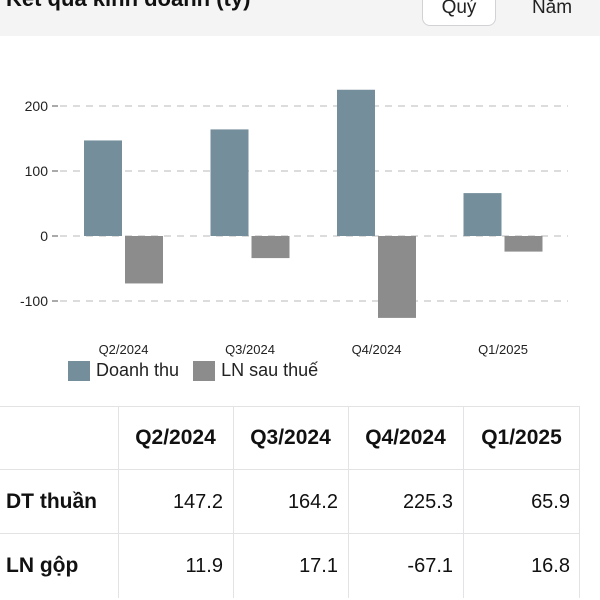 The image size is (600, 600). I want to click on y-tick-label: 100, so click(37, 171).